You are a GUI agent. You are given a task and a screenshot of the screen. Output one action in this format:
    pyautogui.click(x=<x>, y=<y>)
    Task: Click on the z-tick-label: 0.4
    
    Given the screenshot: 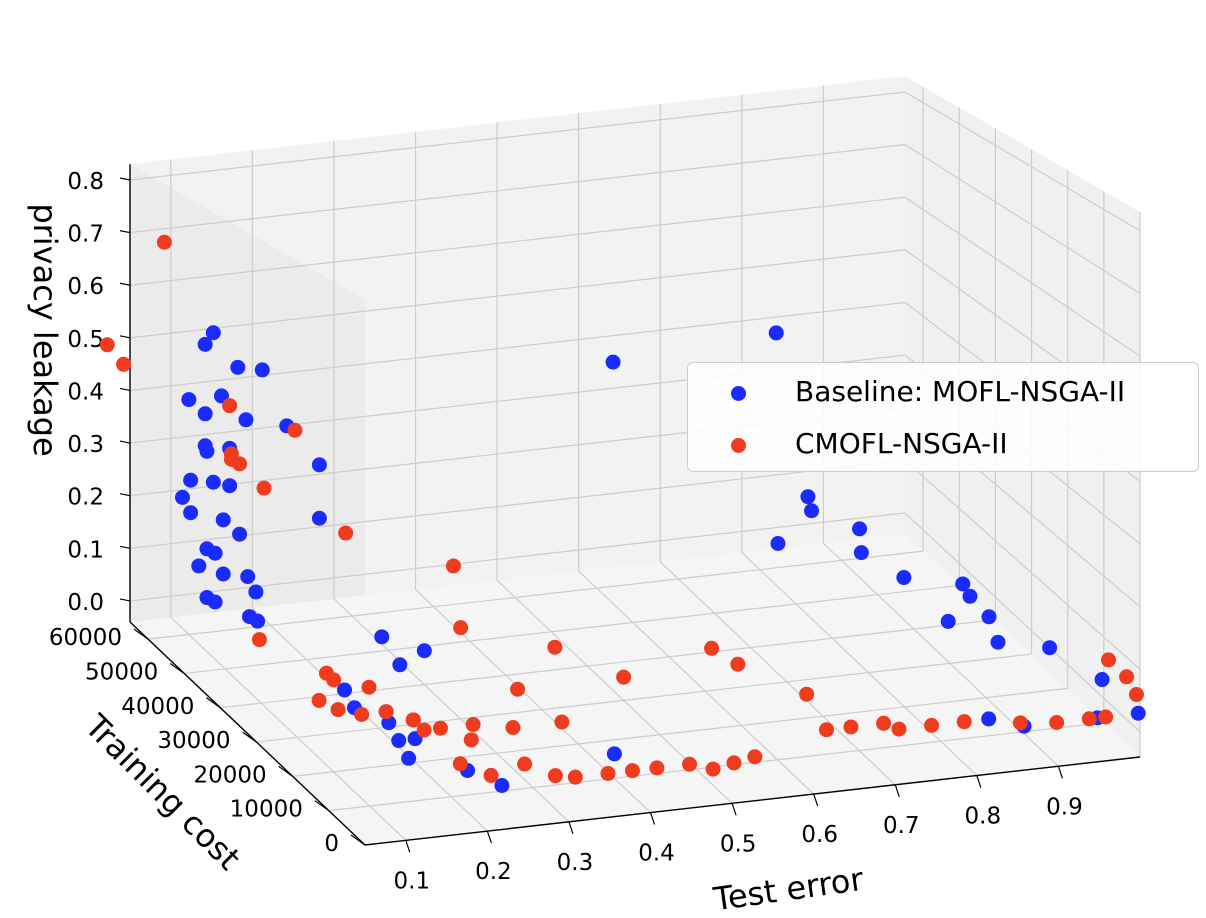 What is the action you would take?
    pyautogui.click(x=85, y=392)
    